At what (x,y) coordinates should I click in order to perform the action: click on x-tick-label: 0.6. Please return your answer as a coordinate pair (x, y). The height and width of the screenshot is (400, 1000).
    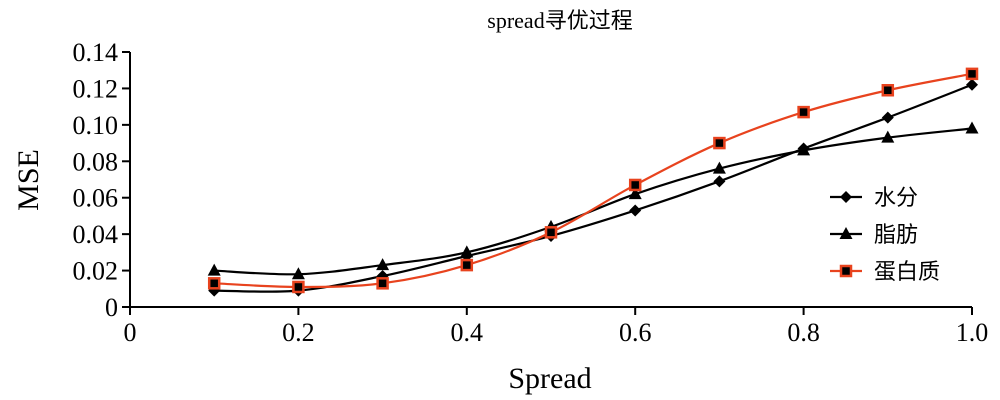
    Looking at the image, I should click on (635, 332).